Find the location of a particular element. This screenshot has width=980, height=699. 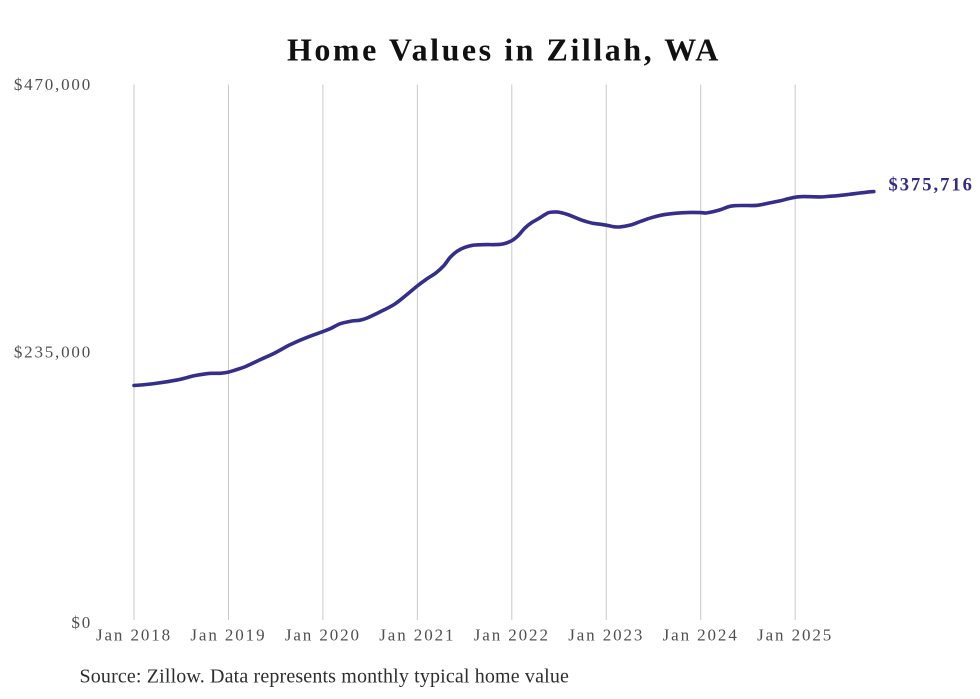

svg-text: $0 is located at coordinates (81, 622).